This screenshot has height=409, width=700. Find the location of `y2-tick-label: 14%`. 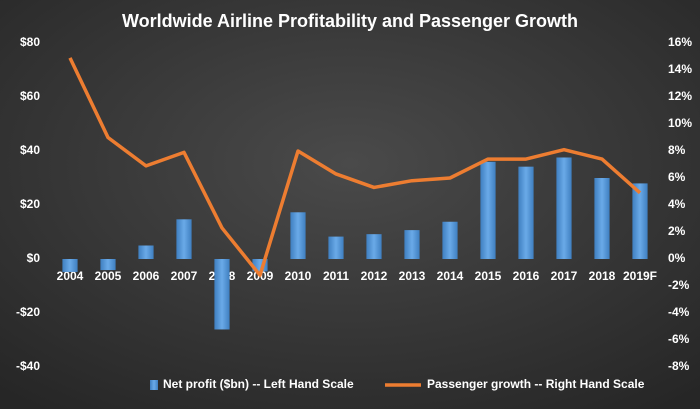

y2-tick-label: 14% is located at coordinates (680, 69).